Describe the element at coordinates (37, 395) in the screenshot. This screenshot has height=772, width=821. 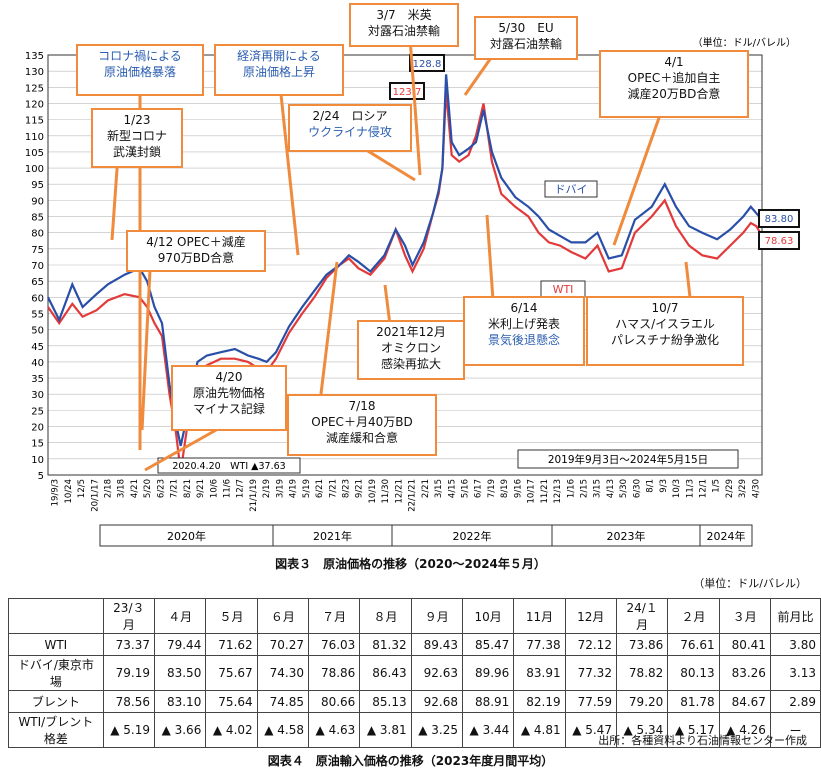
I see `y-tick-label: 30` at that location.